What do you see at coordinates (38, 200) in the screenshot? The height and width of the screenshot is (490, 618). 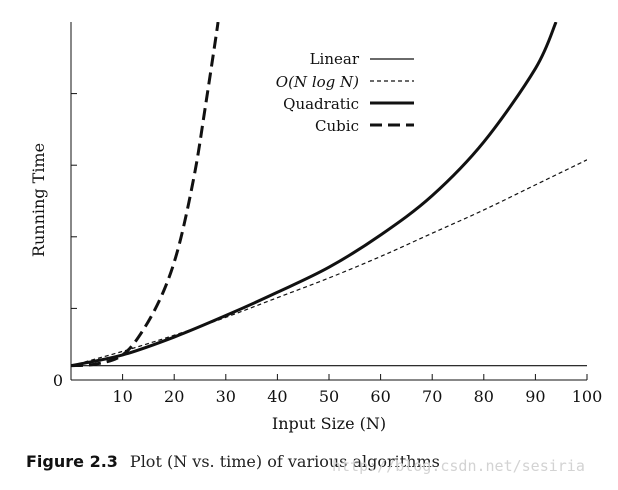 I see `y-axis-label: Running Time` at bounding box center [38, 200].